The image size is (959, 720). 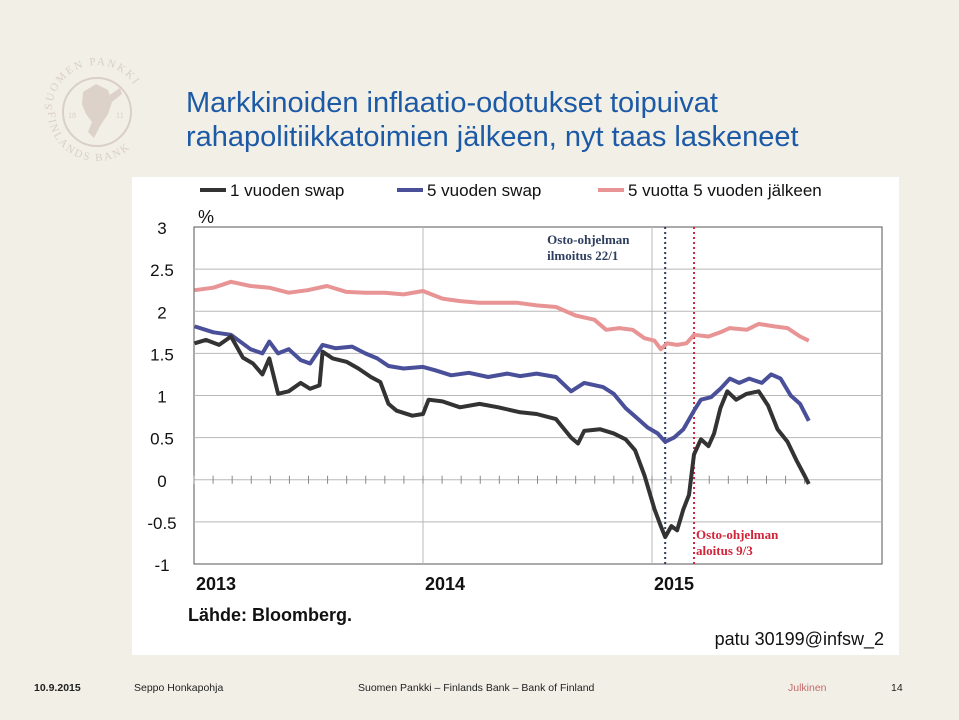 I want to click on footer-page-number: 14, so click(x=897, y=688).